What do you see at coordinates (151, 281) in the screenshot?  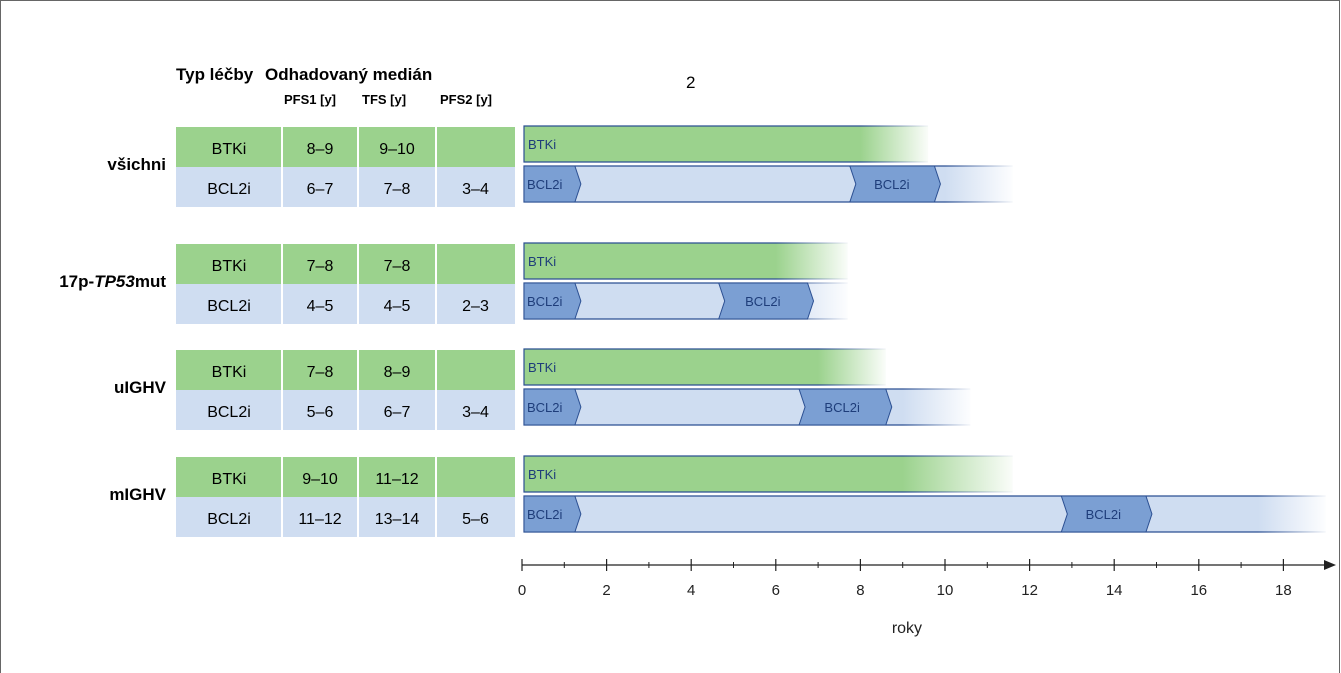 I see `group-label-suffix: mut` at bounding box center [151, 281].